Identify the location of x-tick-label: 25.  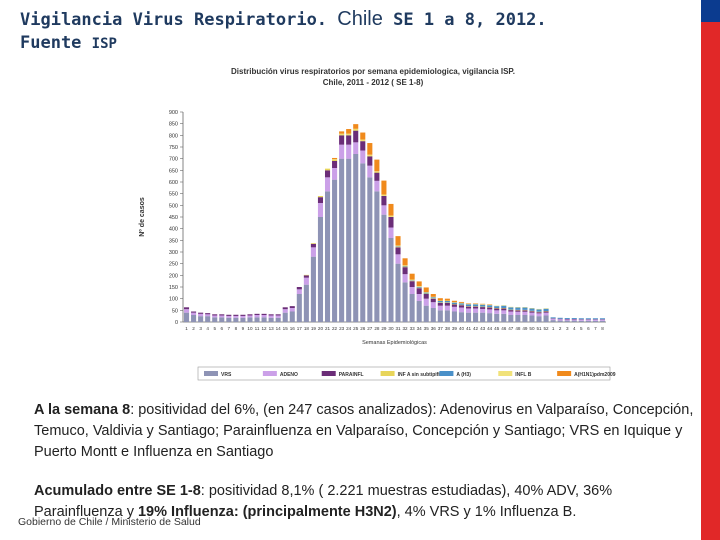
(356, 328).